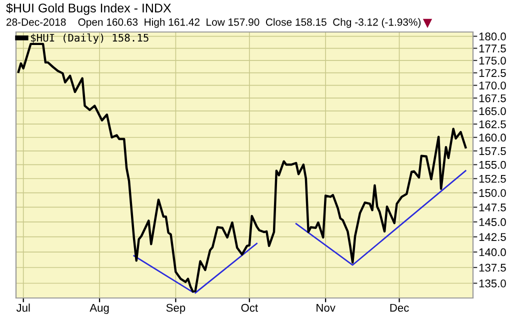  I want to click on y-tick-label: 140.0, so click(492, 252).